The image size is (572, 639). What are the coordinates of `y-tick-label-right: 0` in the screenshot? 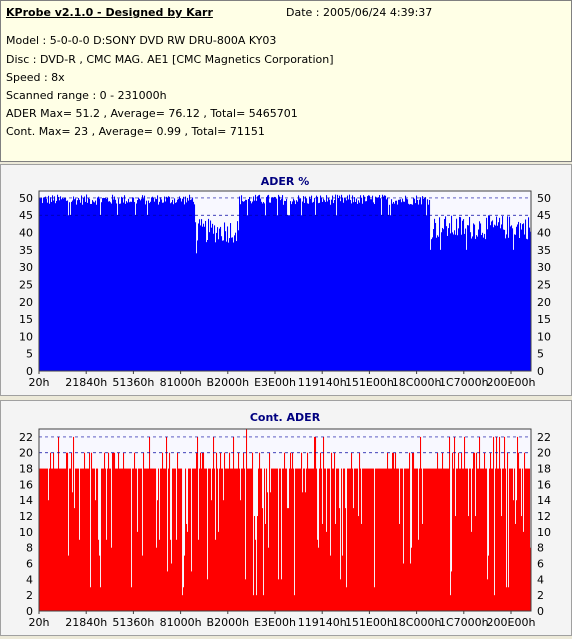 It's located at (540, 371).